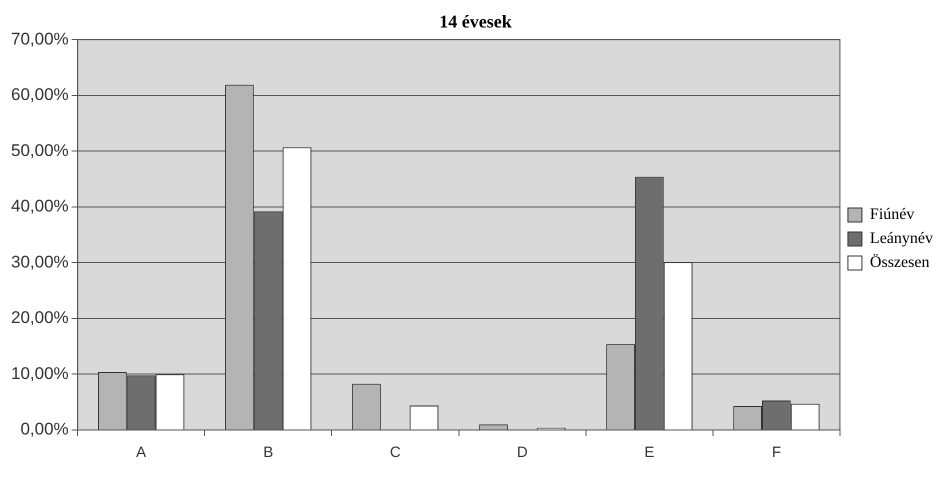  I want to click on y-tick-label: 20,00%, so click(39, 318).